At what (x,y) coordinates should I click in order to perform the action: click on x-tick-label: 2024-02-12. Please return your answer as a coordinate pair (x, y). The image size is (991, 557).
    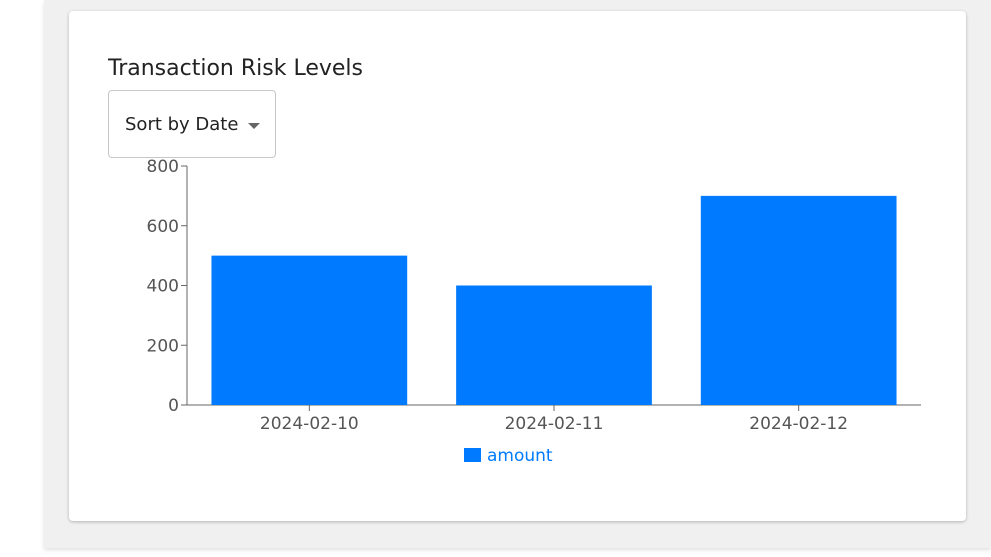
    Looking at the image, I should click on (798, 424).